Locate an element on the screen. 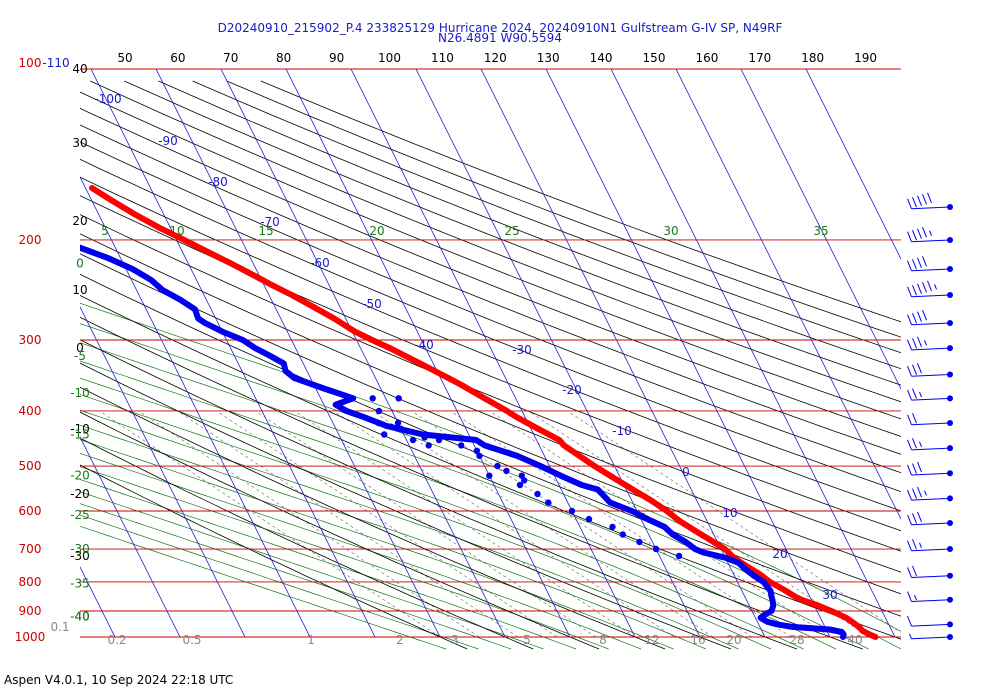  pressure-label: 800 is located at coordinates (30, 582).